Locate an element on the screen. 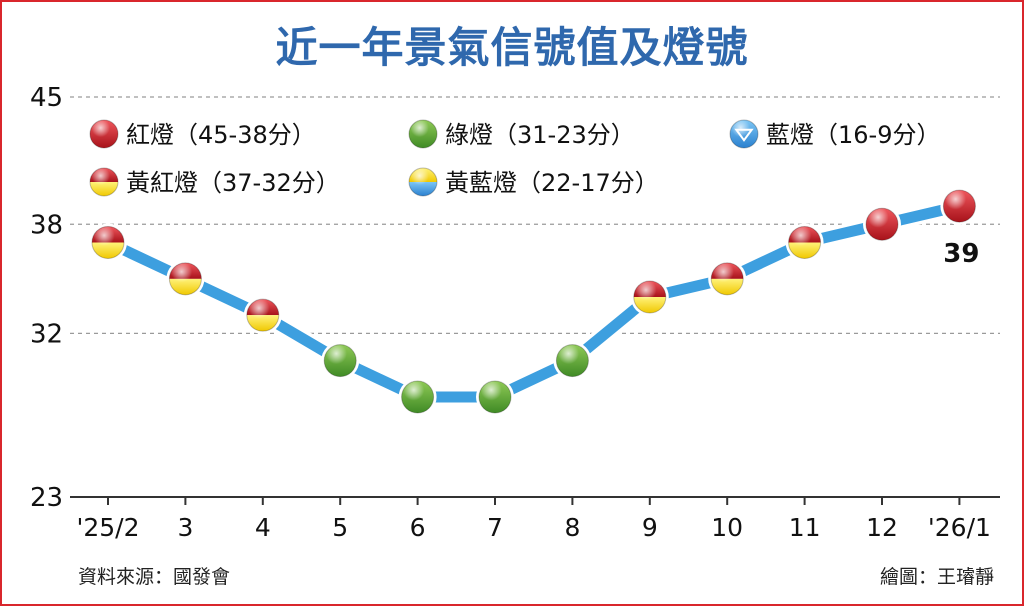 This screenshot has width=1024, height=606. legend-marker-blue is located at coordinates (744, 134).